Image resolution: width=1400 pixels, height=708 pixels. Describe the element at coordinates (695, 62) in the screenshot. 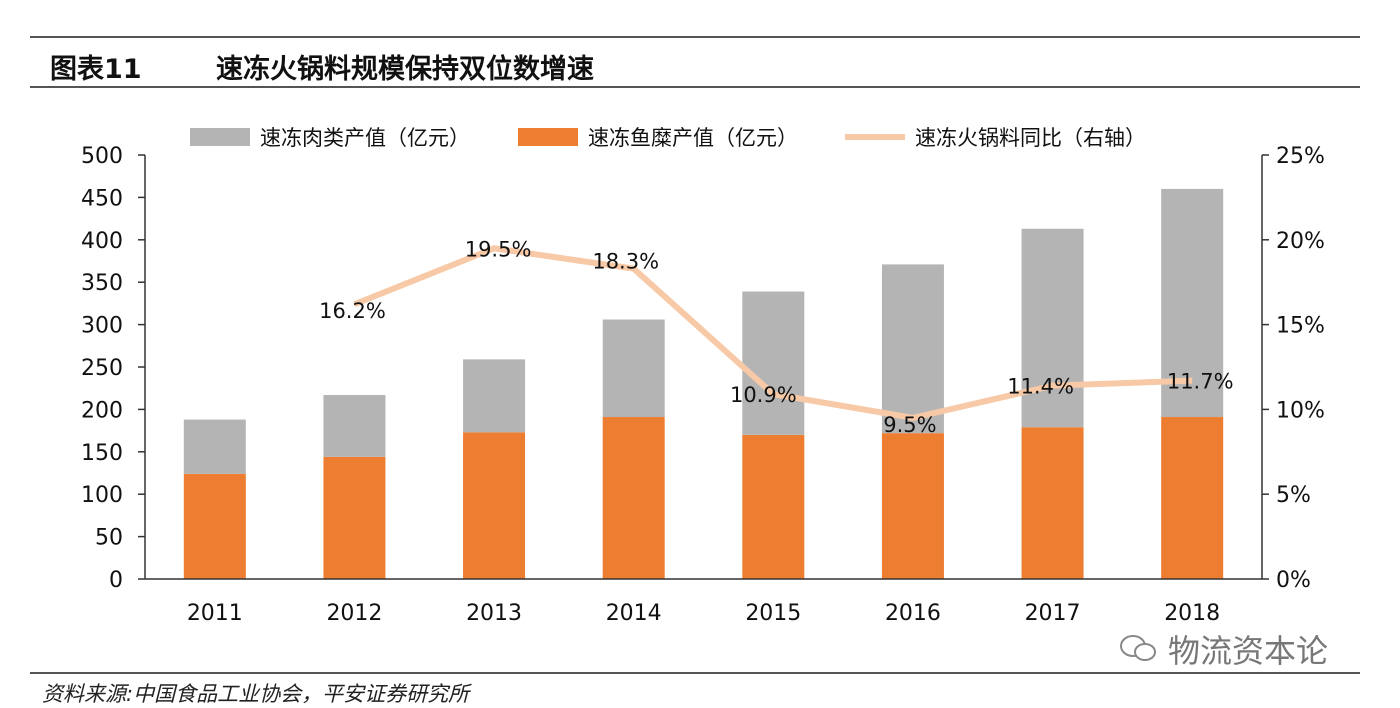

I see `figure-title-bar: 图表11 速冻火锅料规模保持双位数增速` at that location.